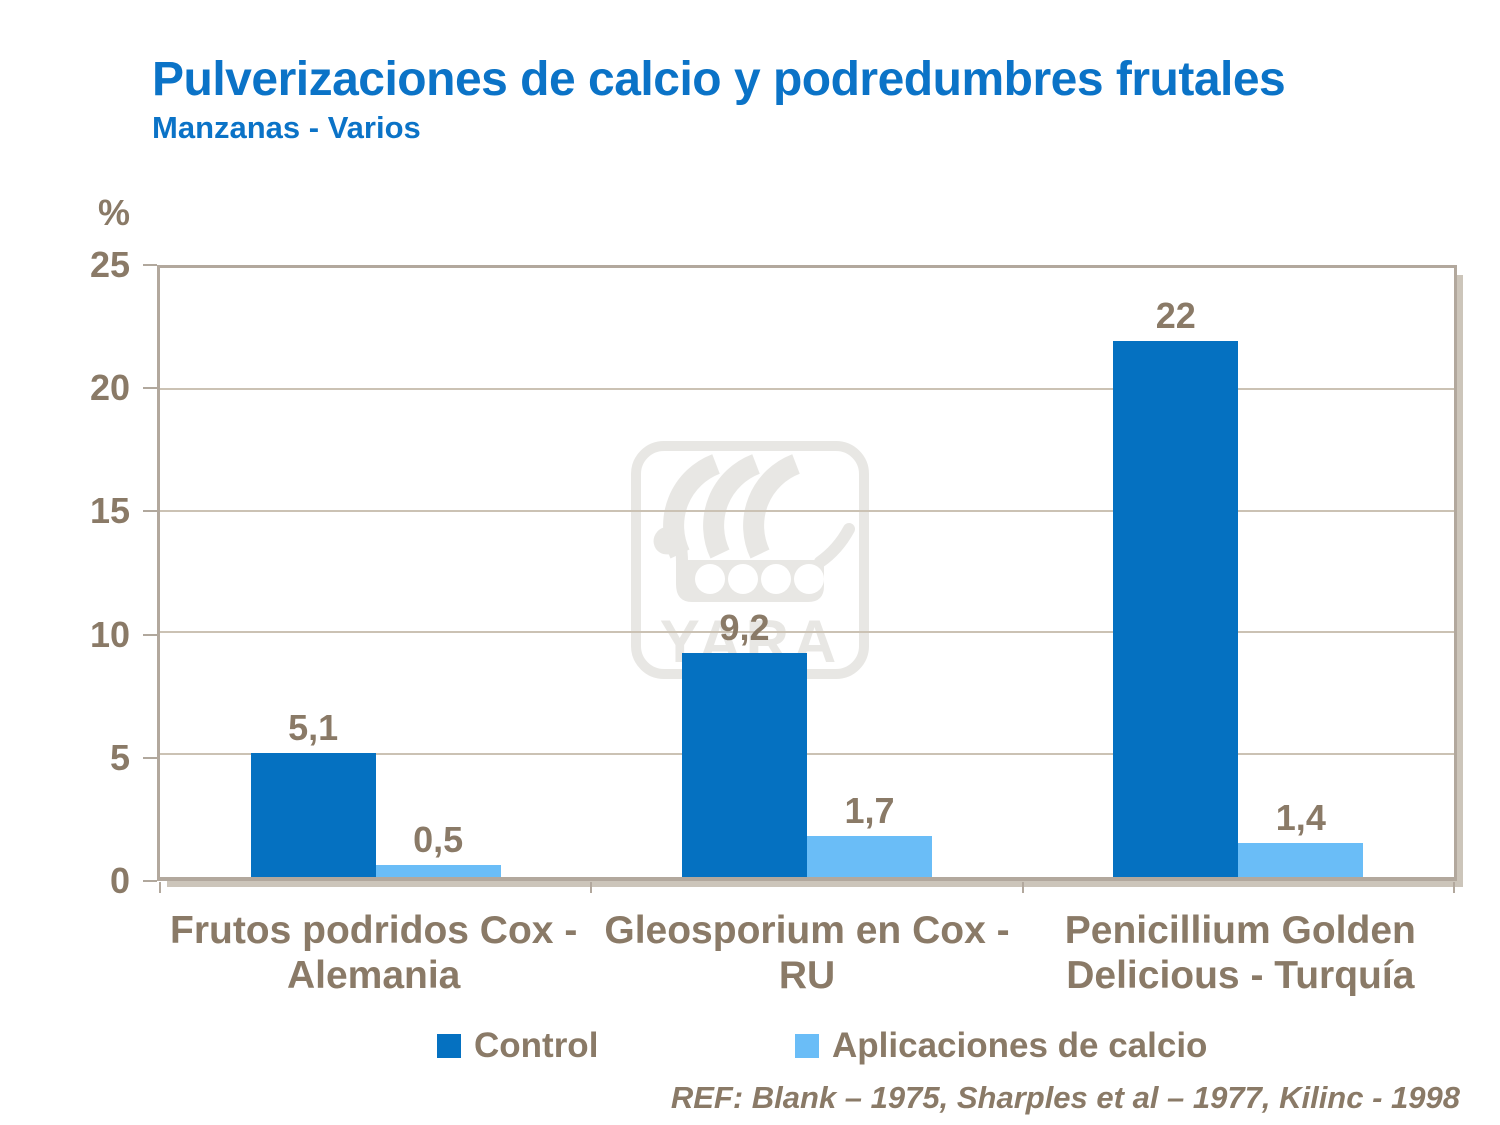 This screenshot has width=1500, height=1125. Describe the element at coordinates (438, 839) in the screenshot. I see `bar-value-label: 0,5` at that location.